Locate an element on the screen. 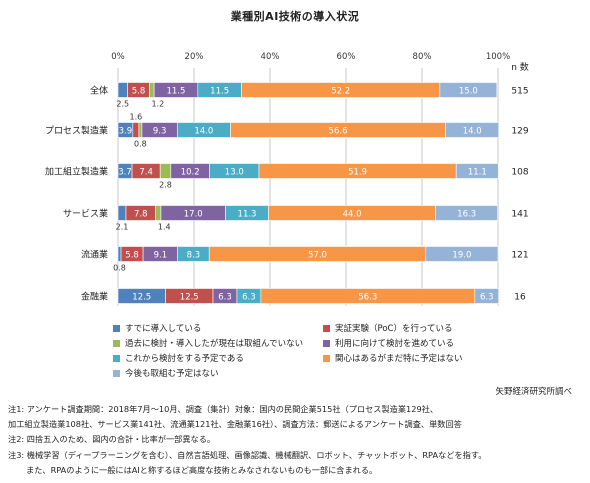 The width and height of the screenshot is (590, 483). legend-label: 過去に検討・導入したが現在は取組んでいない is located at coordinates (214, 344).